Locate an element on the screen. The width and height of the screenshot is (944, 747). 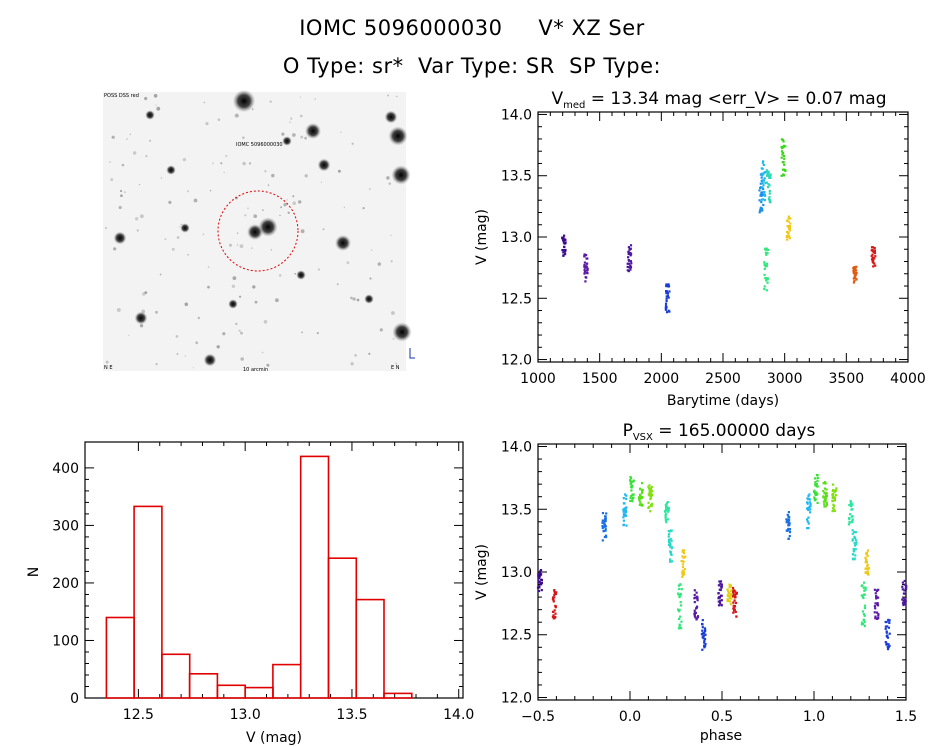
main-title: IOMC 5096000030 V* XZ Ser is located at coordinates (472, 28).